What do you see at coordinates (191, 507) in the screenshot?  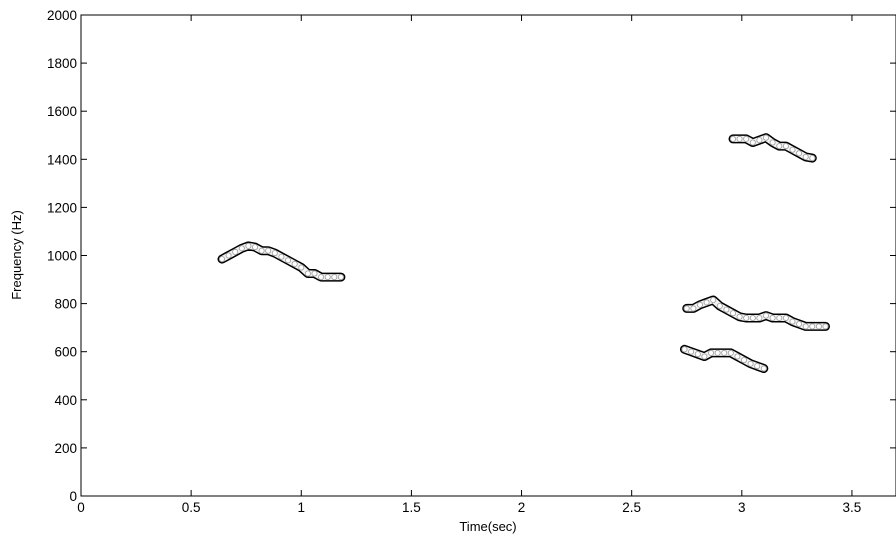 I see `x-tick-label: 0.5` at bounding box center [191, 507].